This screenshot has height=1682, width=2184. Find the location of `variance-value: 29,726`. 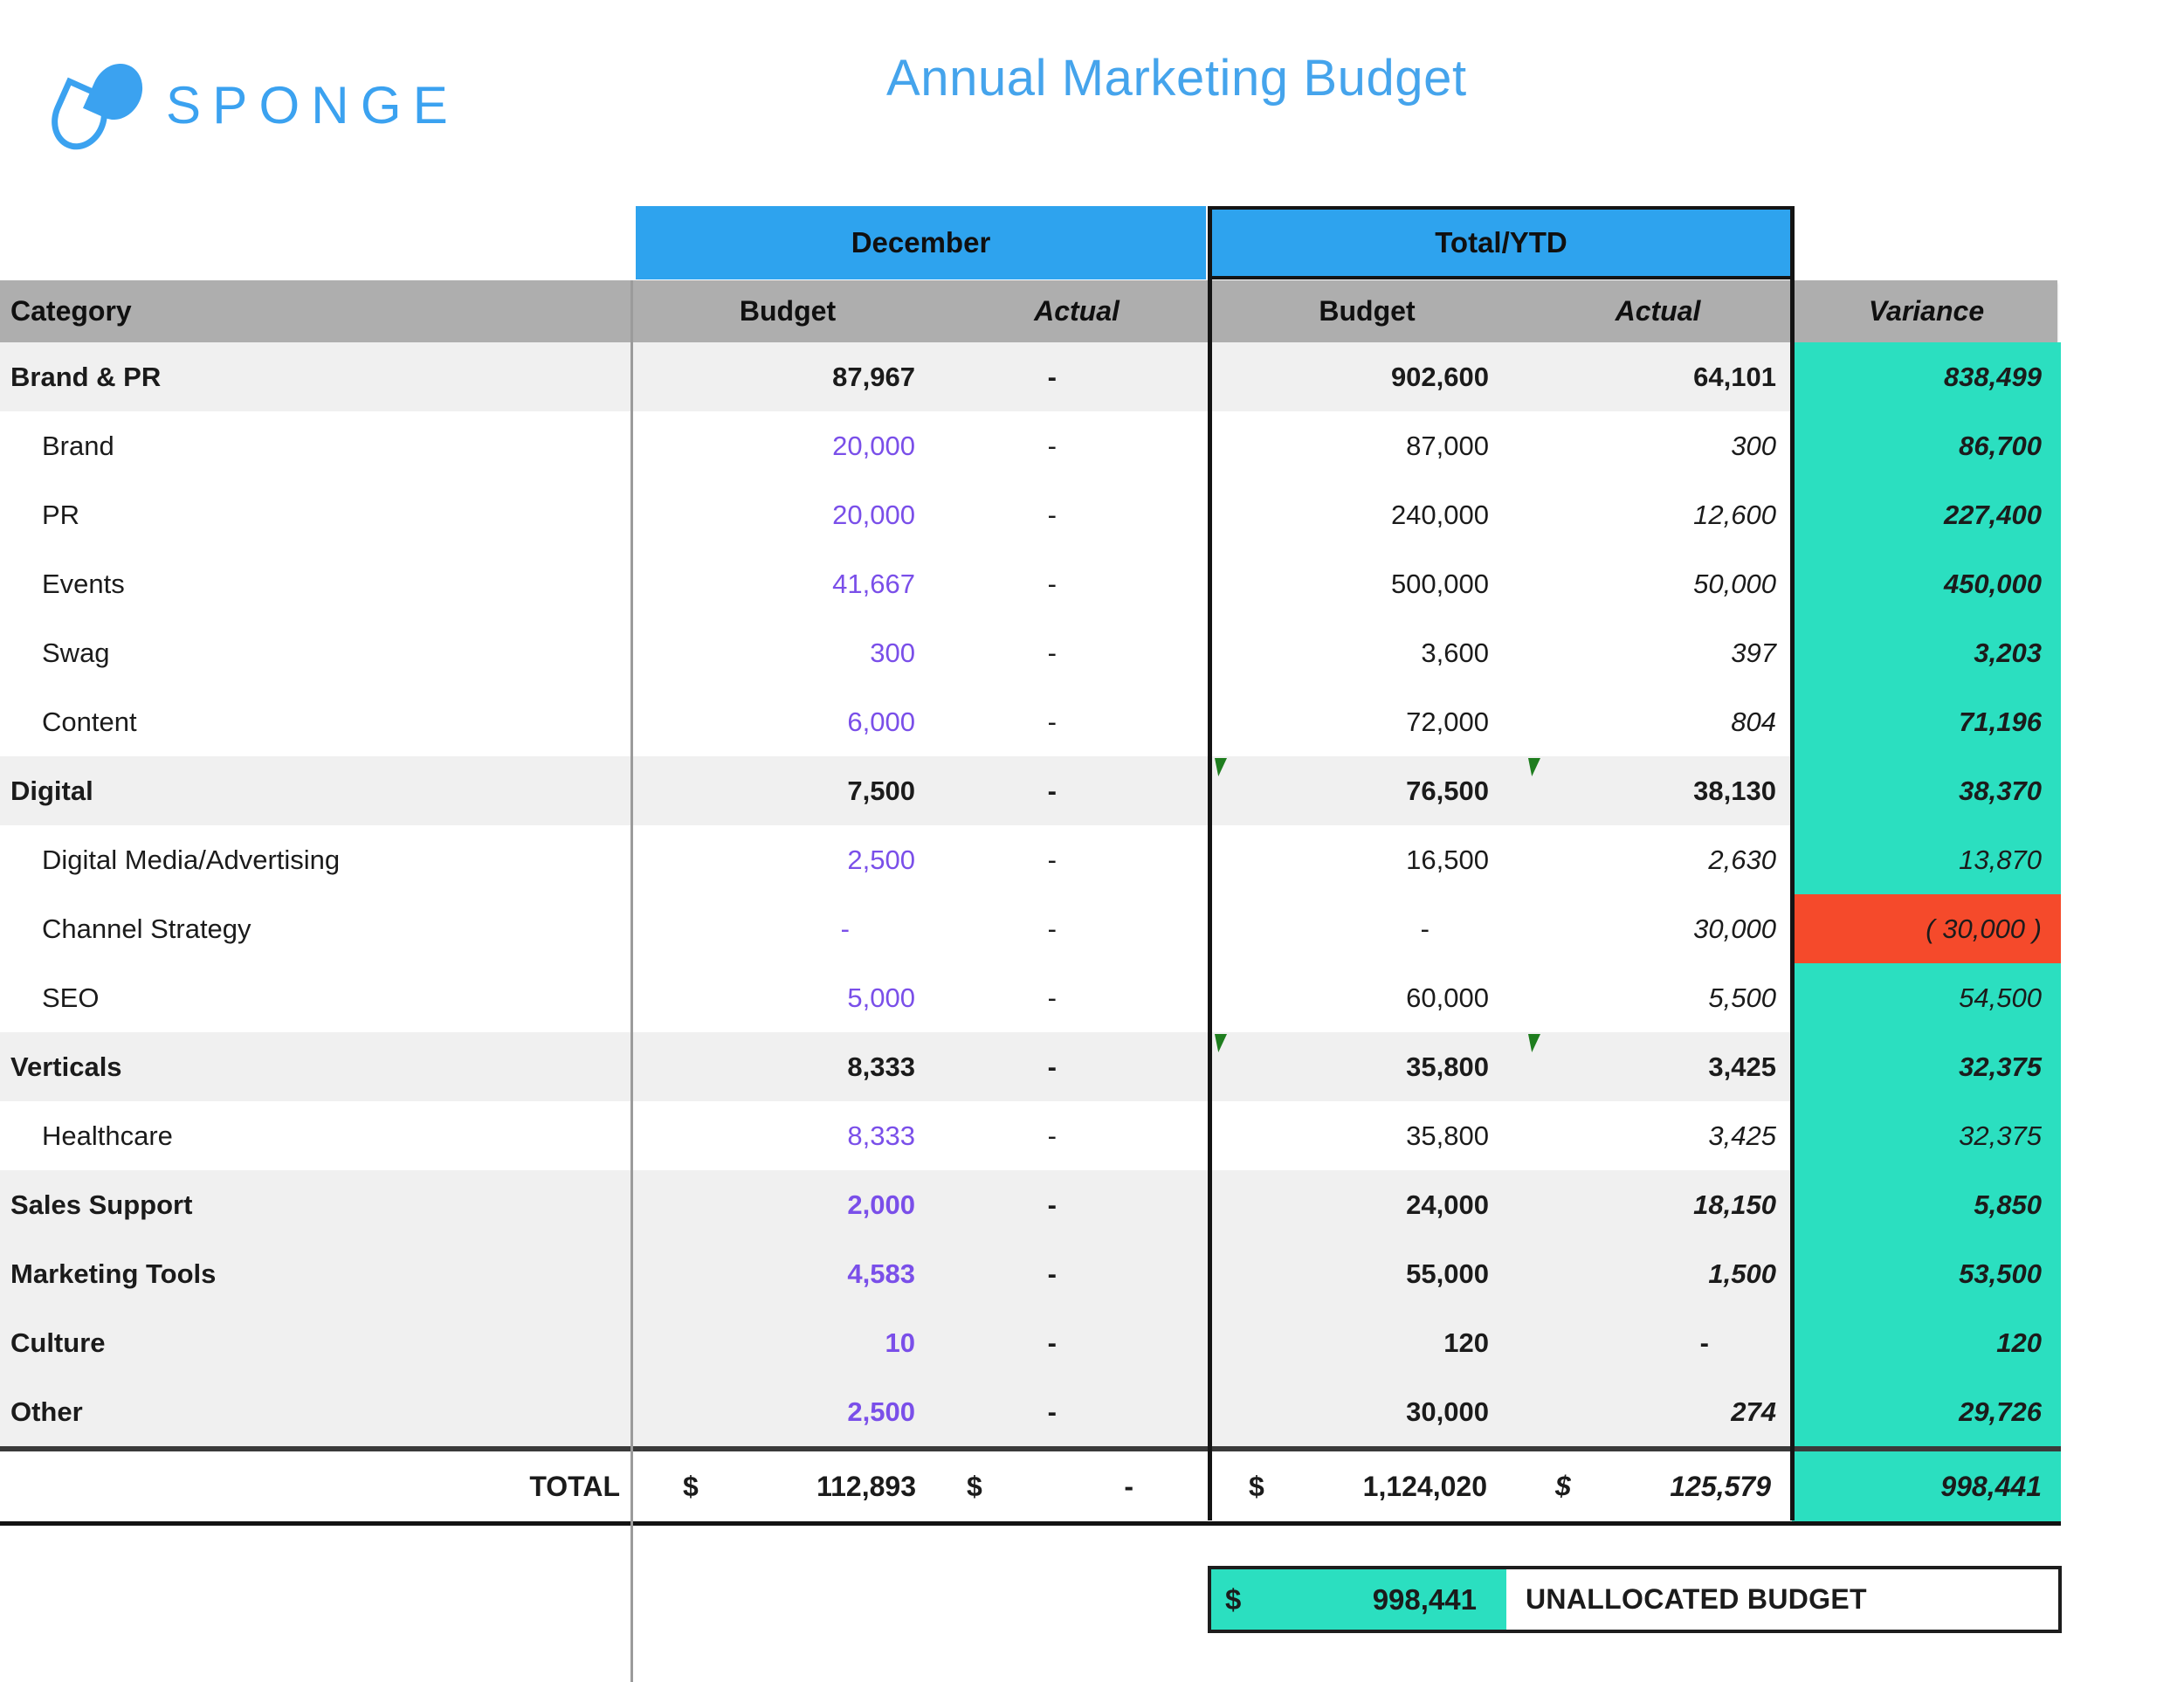

variance-value: 29,726 is located at coordinates (1926, 1411).